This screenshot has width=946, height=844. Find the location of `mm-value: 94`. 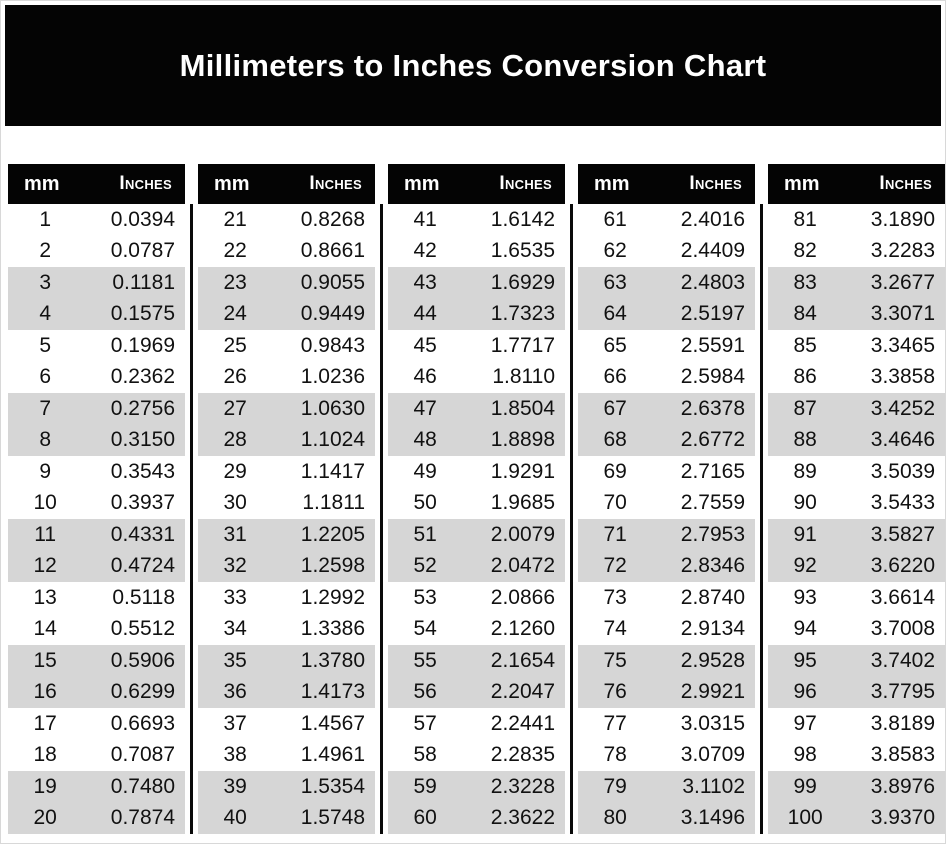

mm-value: 94 is located at coordinates (805, 629).